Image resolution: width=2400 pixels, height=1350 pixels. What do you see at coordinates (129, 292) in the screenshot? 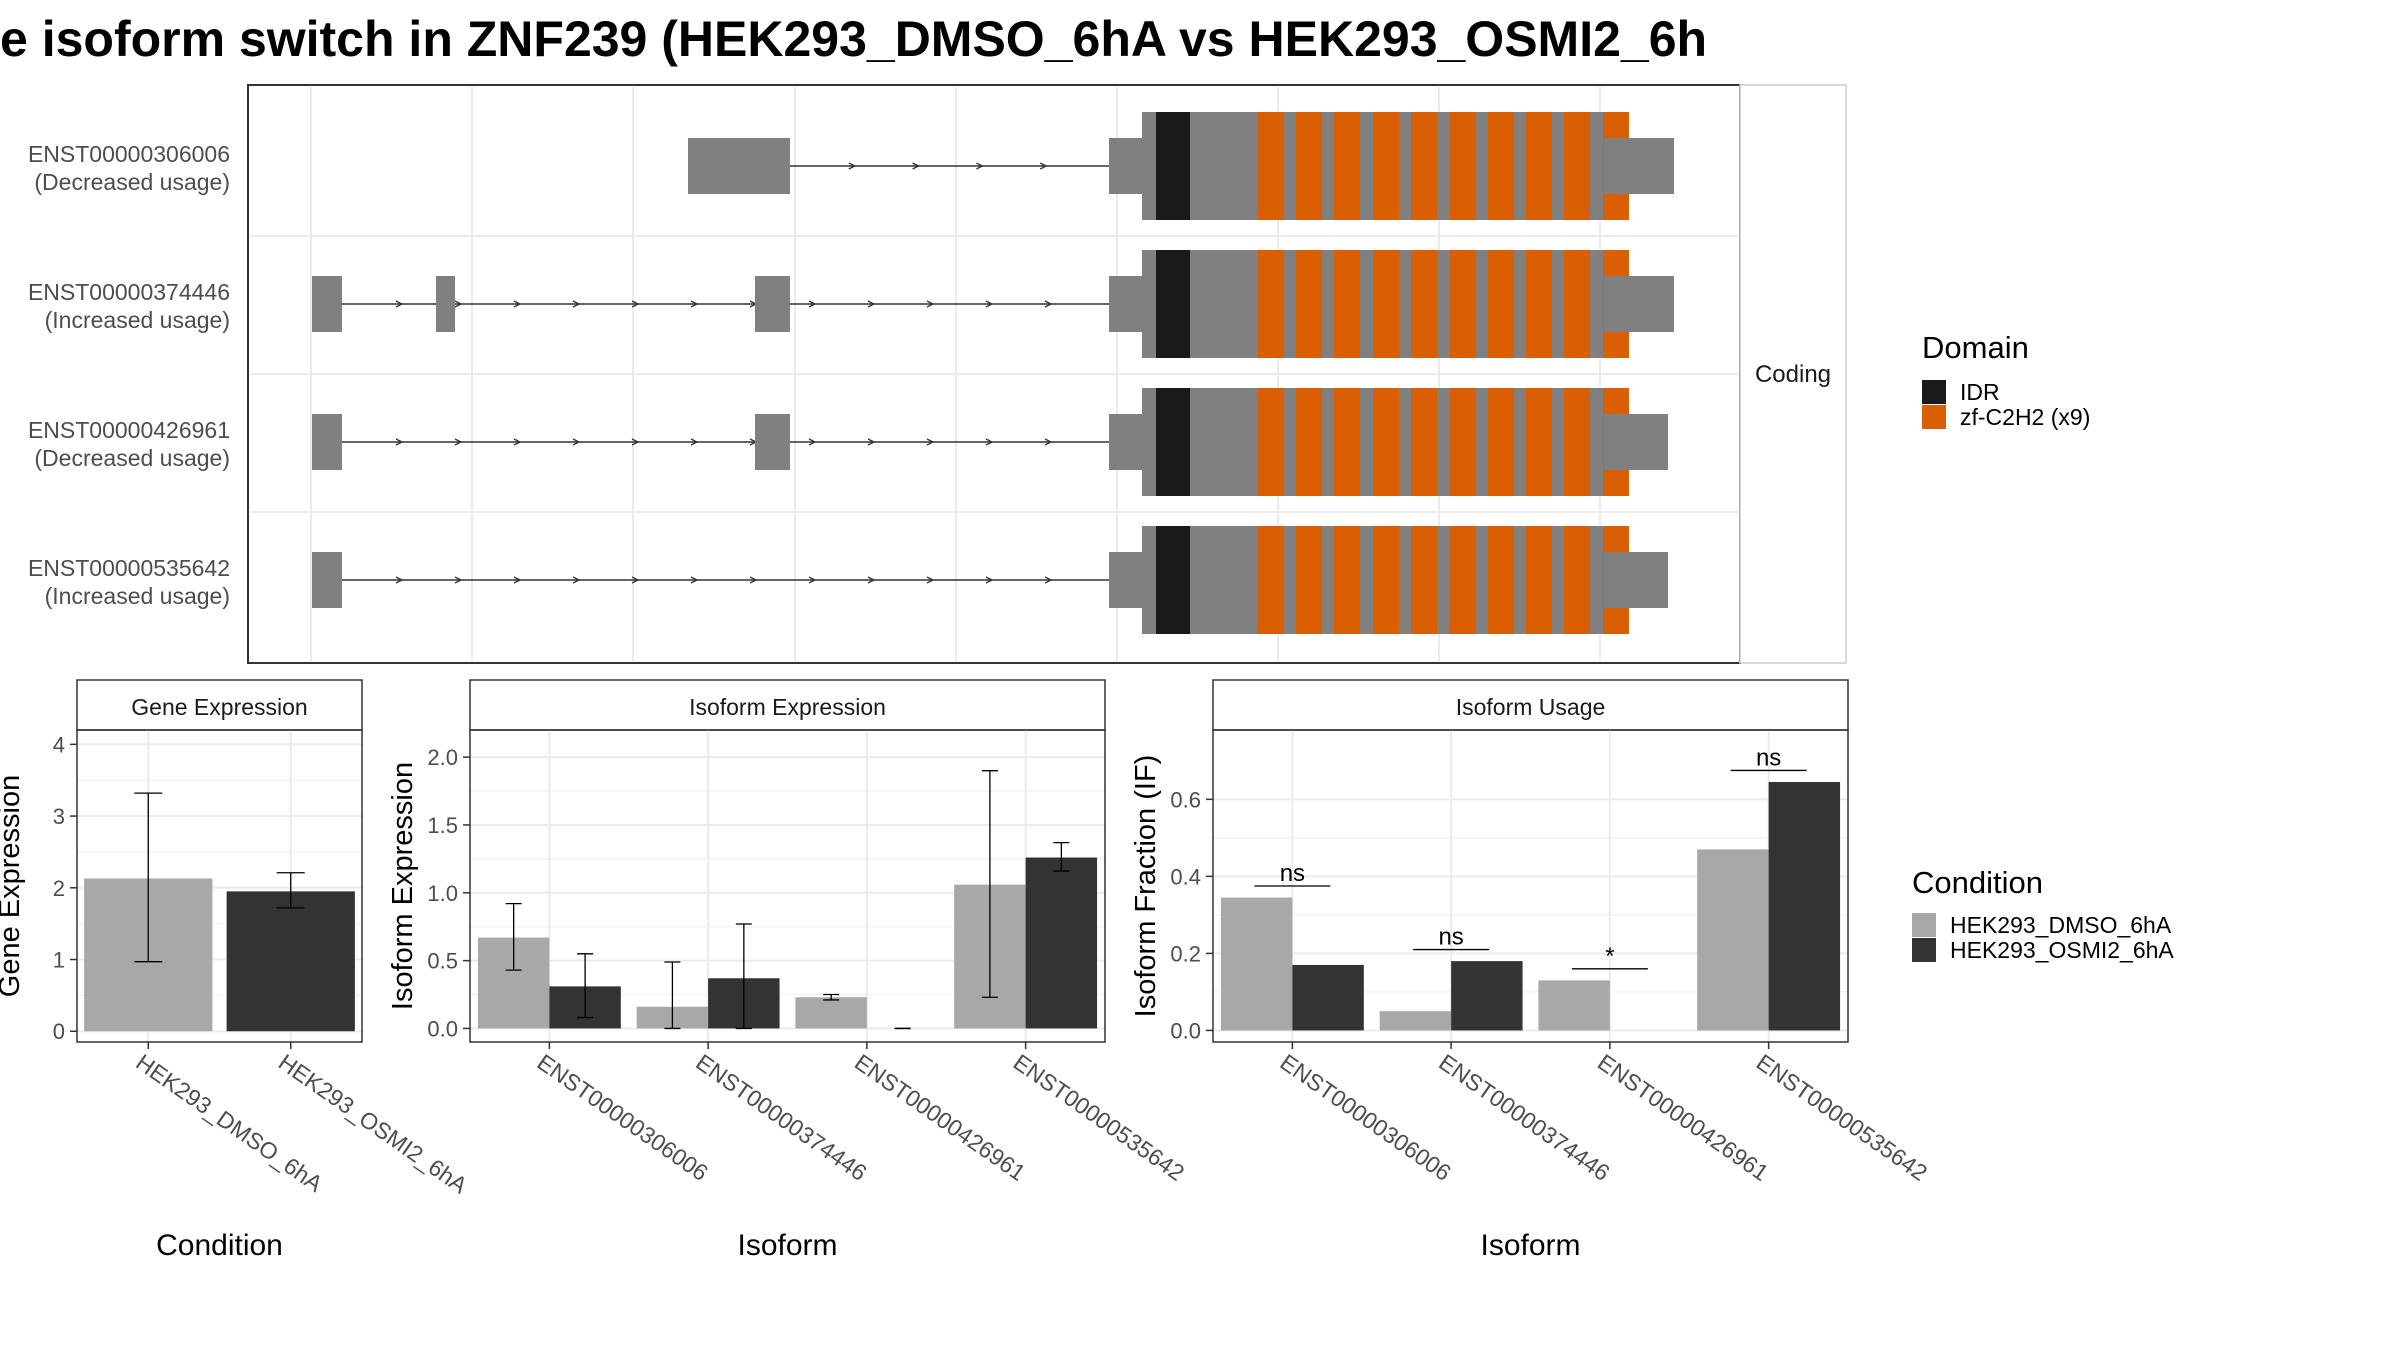
I see `transcript-label: ENST00000374446` at bounding box center [129, 292].